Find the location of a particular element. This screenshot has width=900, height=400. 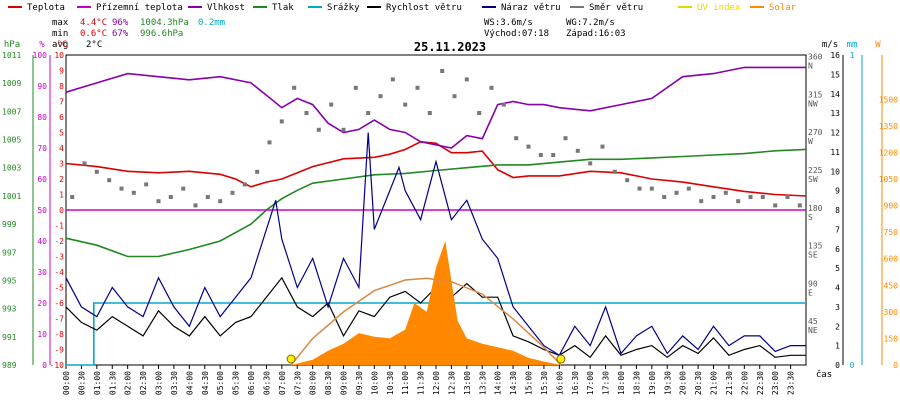

tick-humidity: 20 is located at coordinates (42, 303).